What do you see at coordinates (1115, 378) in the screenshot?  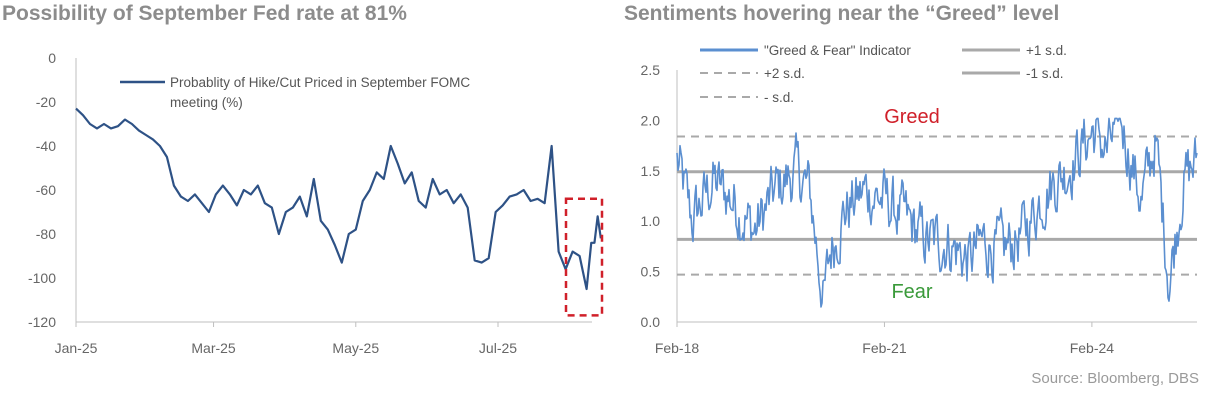 I see `source-note: Source: Bloomberg, DBS` at bounding box center [1115, 378].